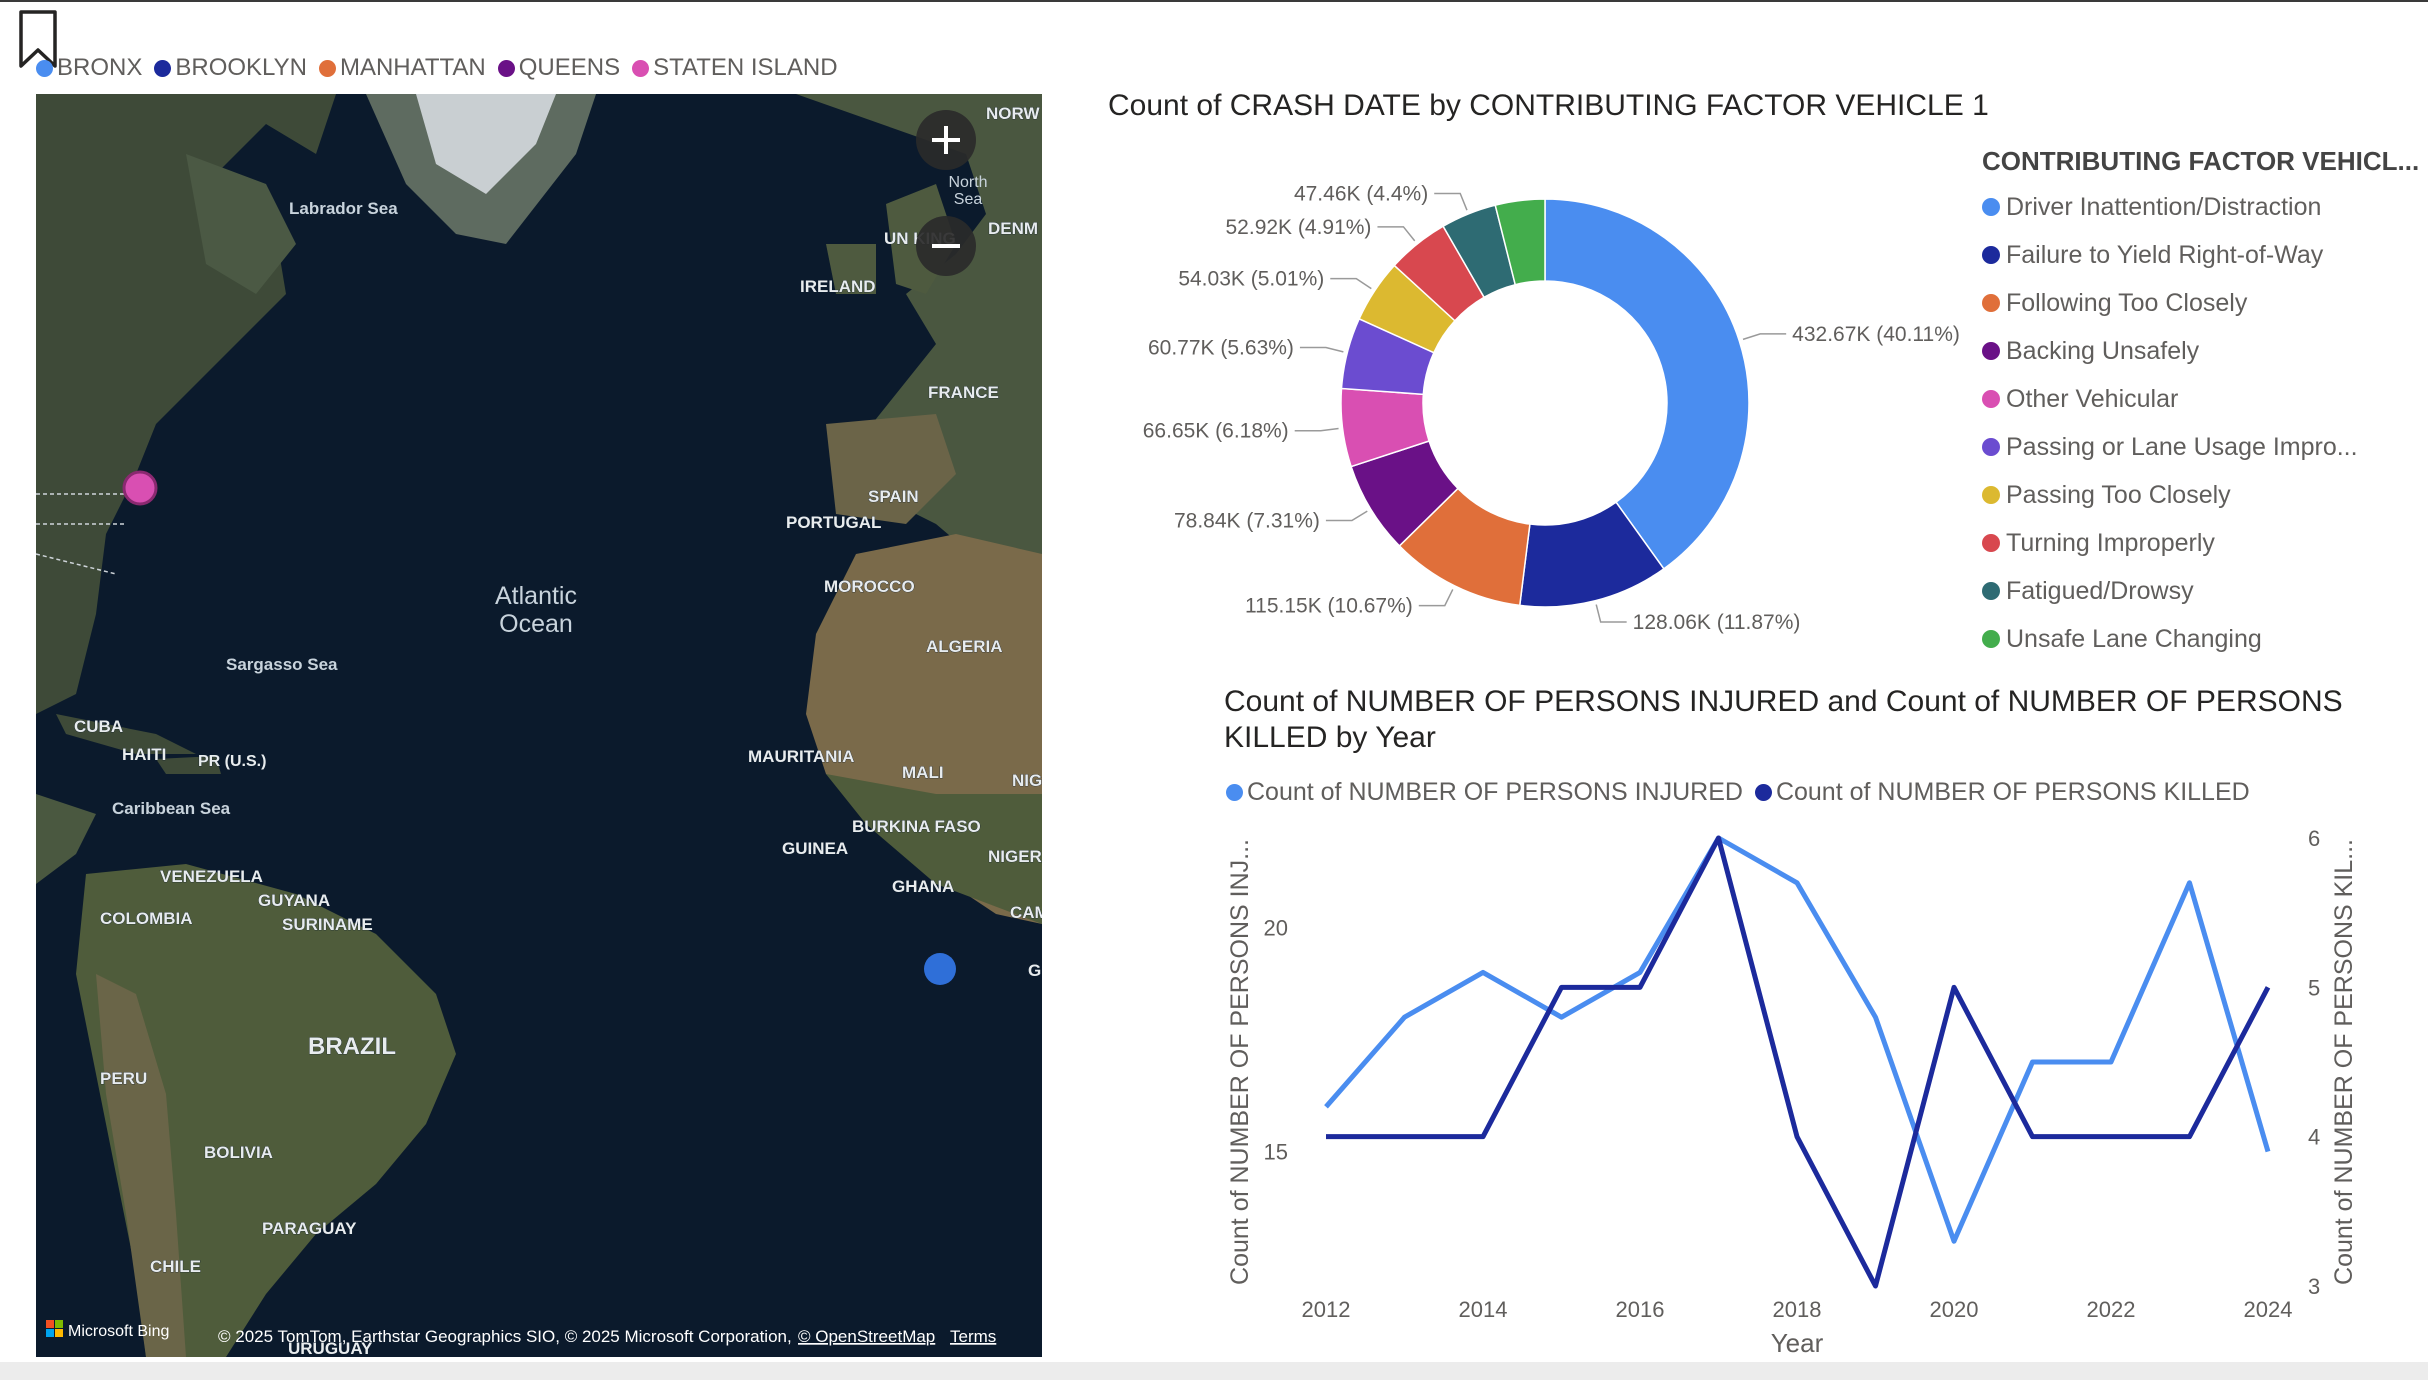  I want to click on x-tick-label: 2022, so click(2111, 1309).